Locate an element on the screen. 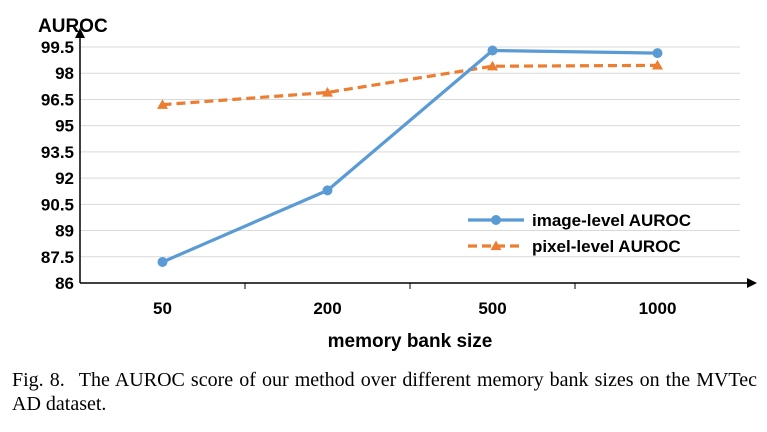  legend-label: image-level AUROC is located at coordinates (611, 220).